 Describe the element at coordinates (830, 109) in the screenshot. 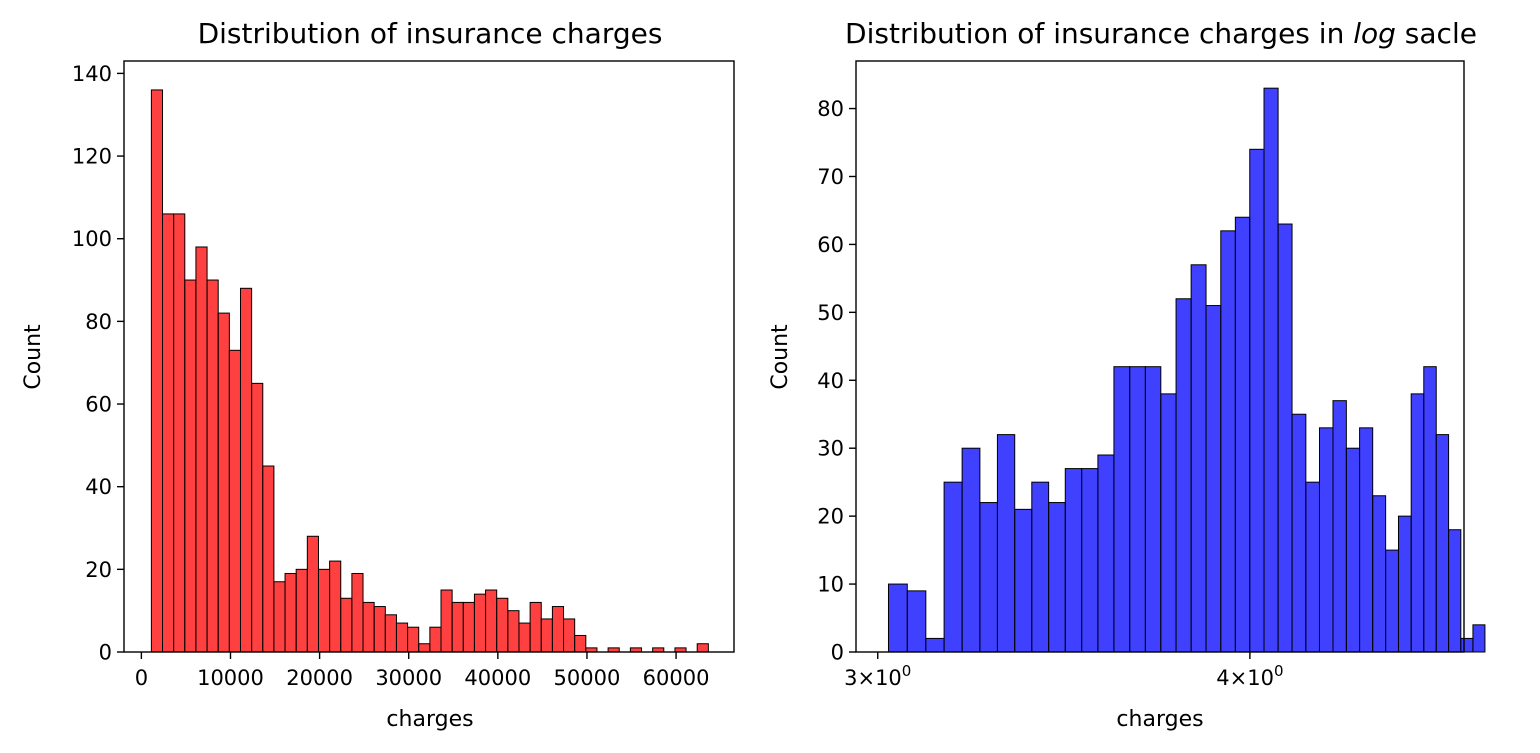

I see `right-y-tick-label-8: 80` at that location.